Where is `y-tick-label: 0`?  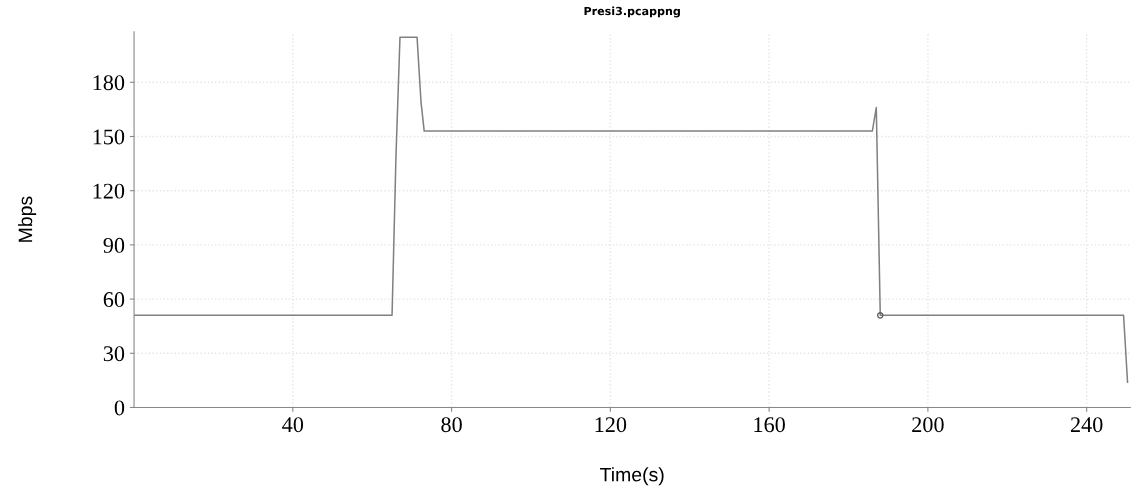 y-tick-label: 0 is located at coordinates (119, 408).